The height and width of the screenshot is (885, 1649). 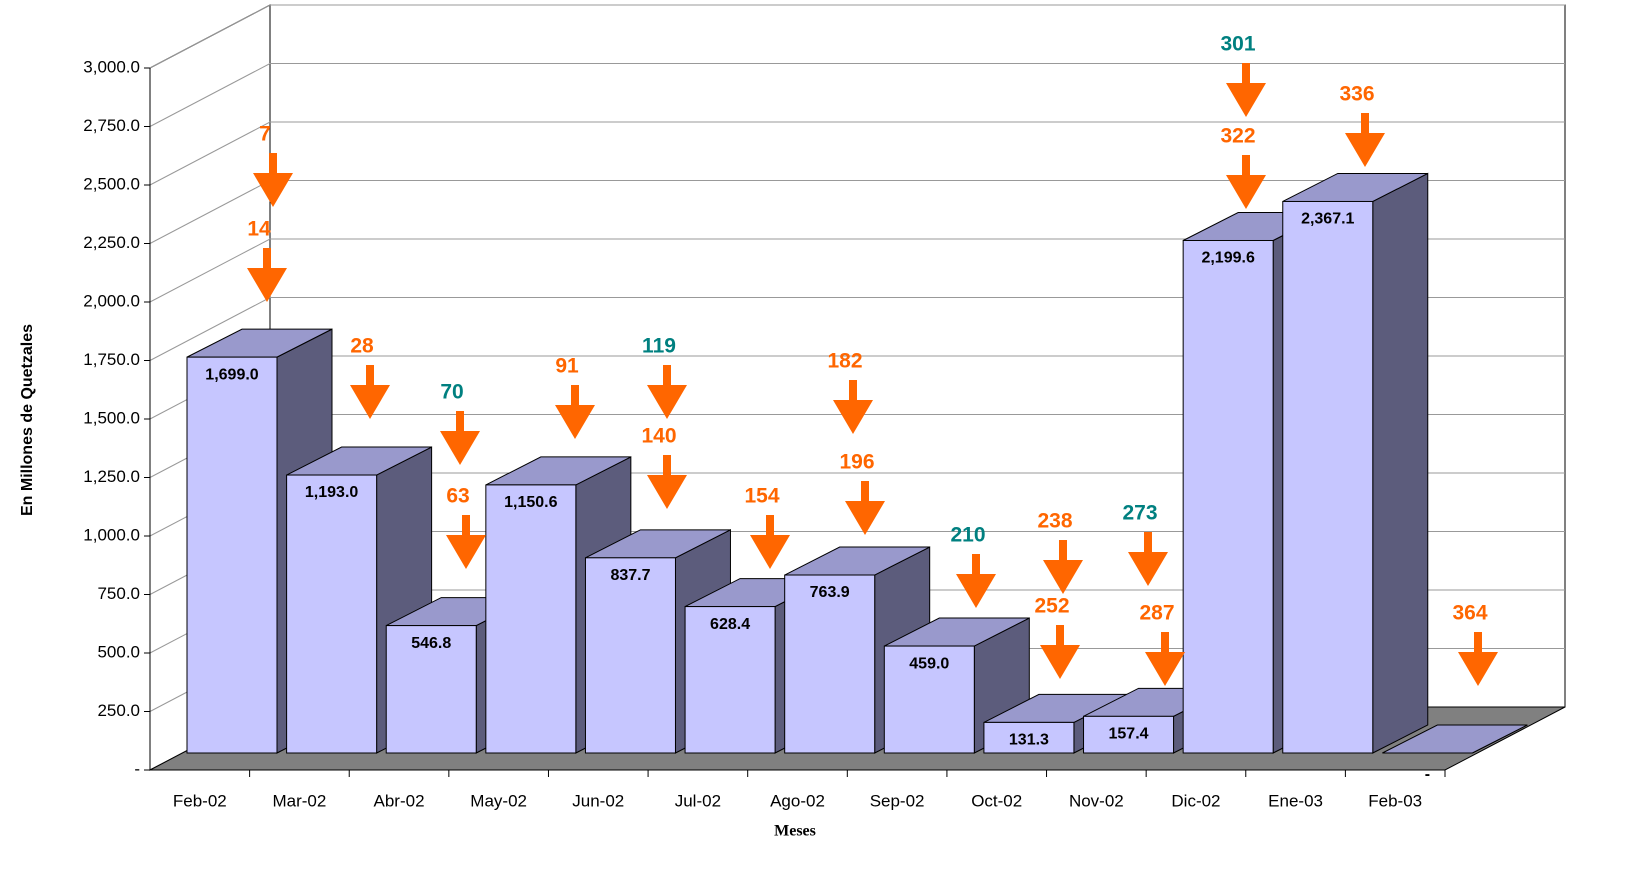 What do you see at coordinates (530, 502) in the screenshot?
I see `value-label: 1,150.6` at bounding box center [530, 502].